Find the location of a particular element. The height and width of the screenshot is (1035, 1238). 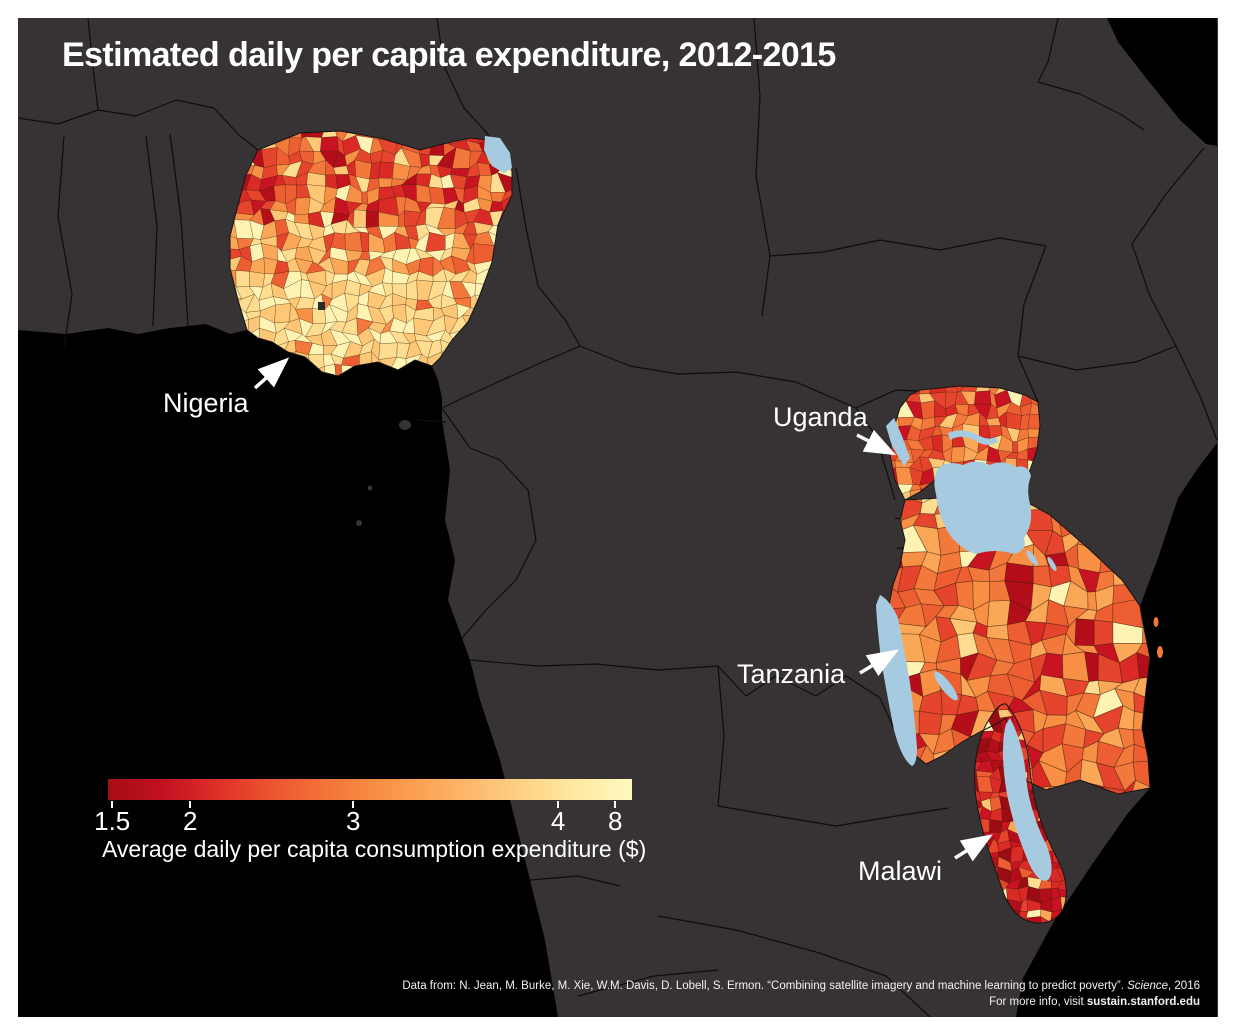

legend-tick-label: 4 is located at coordinates (558, 821).